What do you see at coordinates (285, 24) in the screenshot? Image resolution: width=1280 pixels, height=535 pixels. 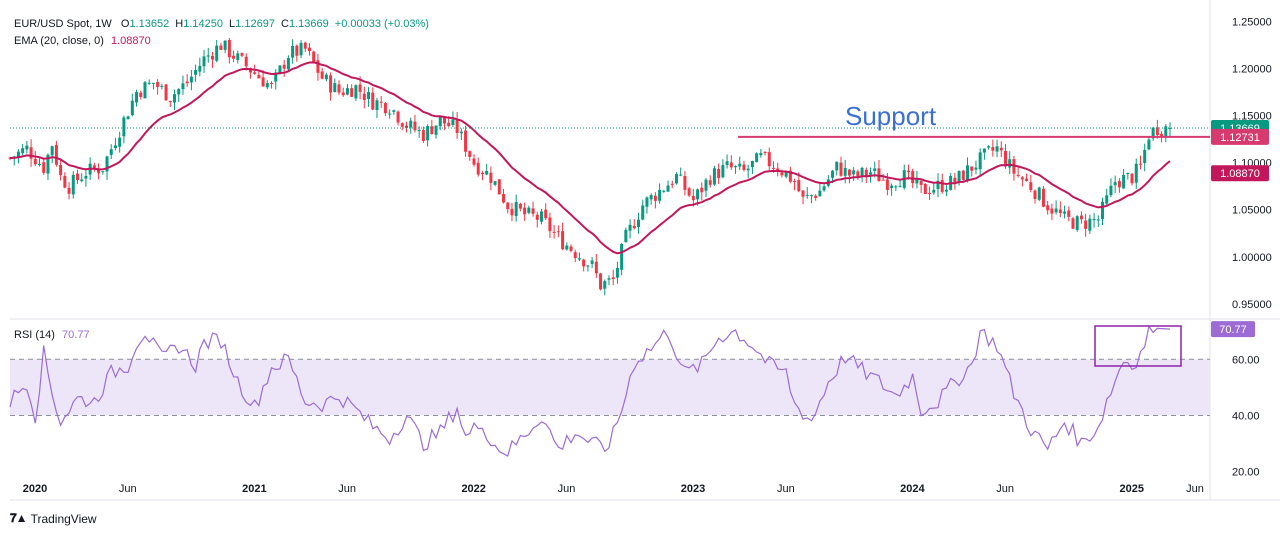 I see `close-label: C` at bounding box center [285, 24].